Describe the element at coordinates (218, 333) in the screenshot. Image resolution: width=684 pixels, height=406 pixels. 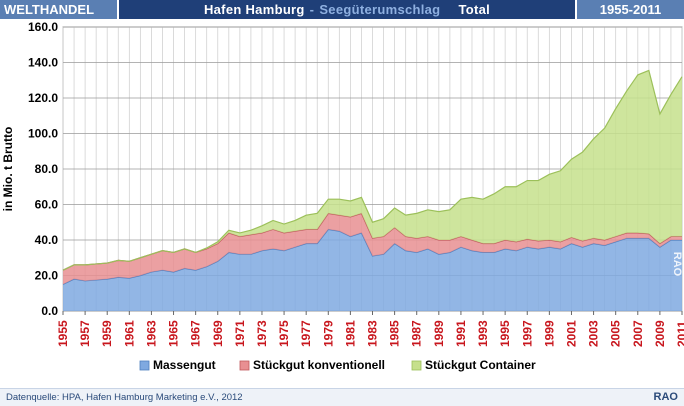
I see `x-tick-label: 1969` at that location.